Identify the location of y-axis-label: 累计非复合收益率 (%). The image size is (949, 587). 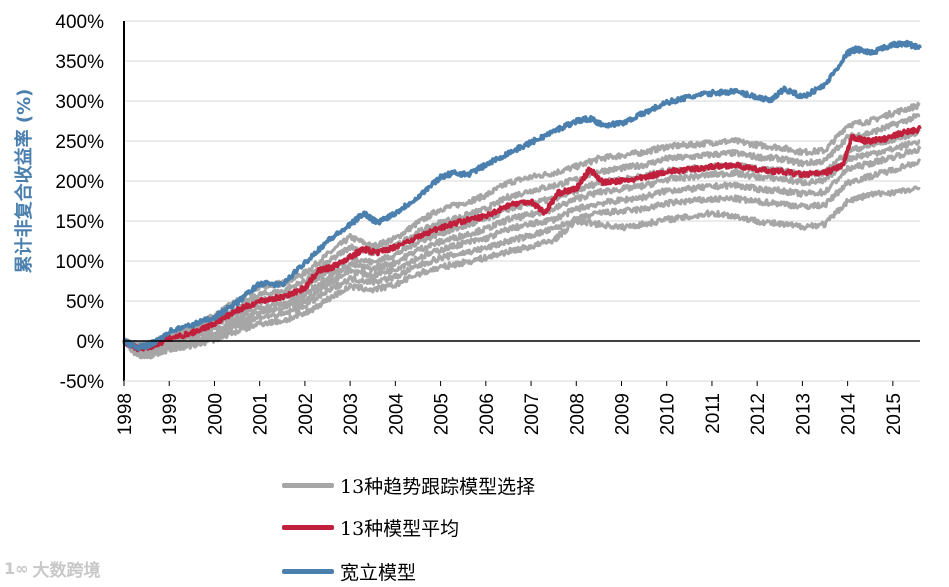
(24, 181).